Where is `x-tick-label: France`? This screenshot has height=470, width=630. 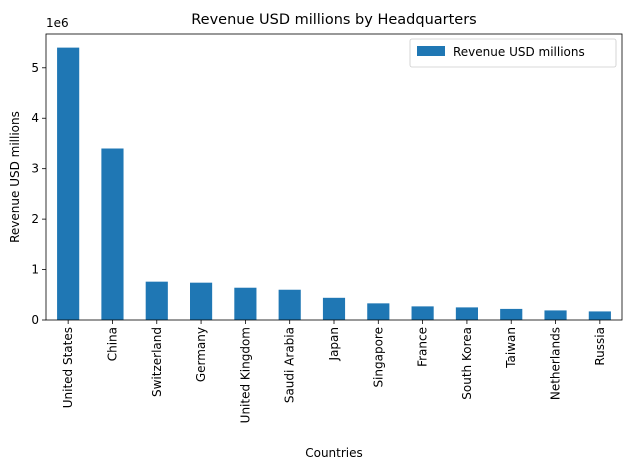 x-tick-label: France is located at coordinates (423, 347).